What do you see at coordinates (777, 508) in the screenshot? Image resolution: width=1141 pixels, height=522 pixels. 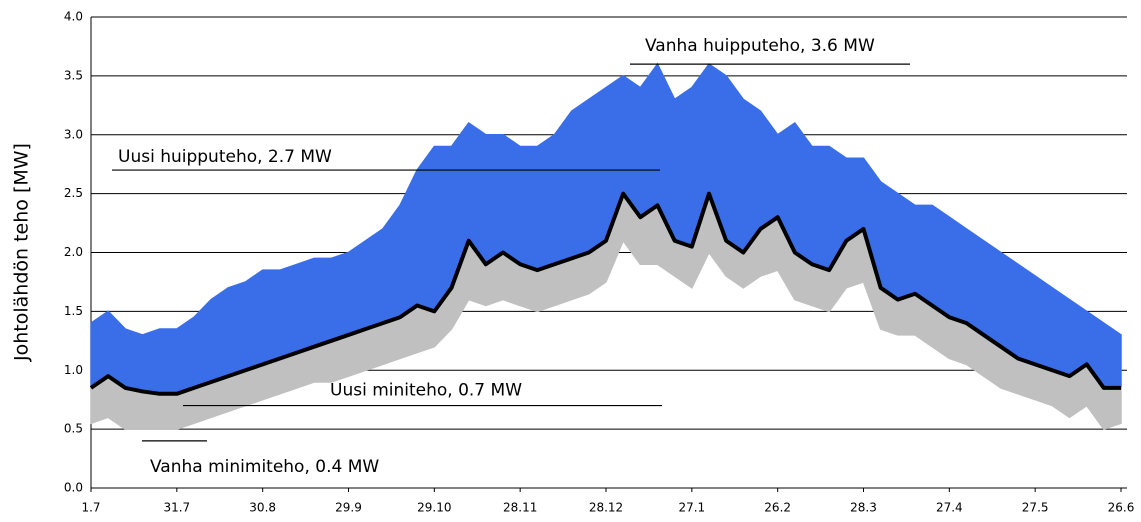 I see `x-tick-label: 26.2` at bounding box center [777, 508].